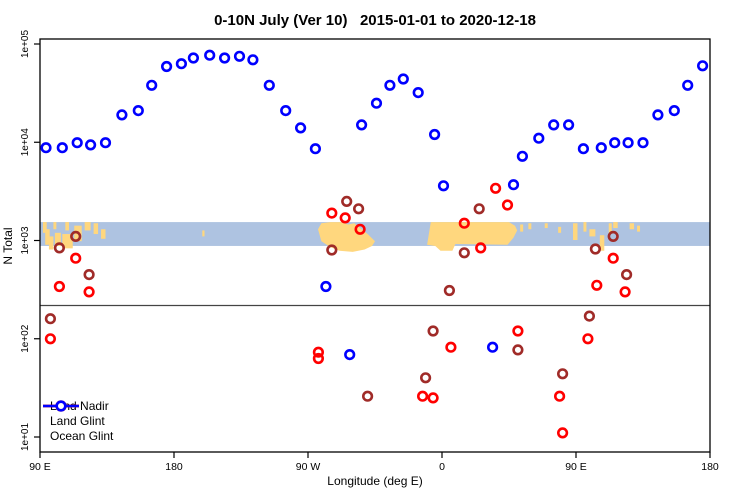  Describe the element at coordinates (61, 406) in the screenshot. I see `legend-marker-icon` at that location.